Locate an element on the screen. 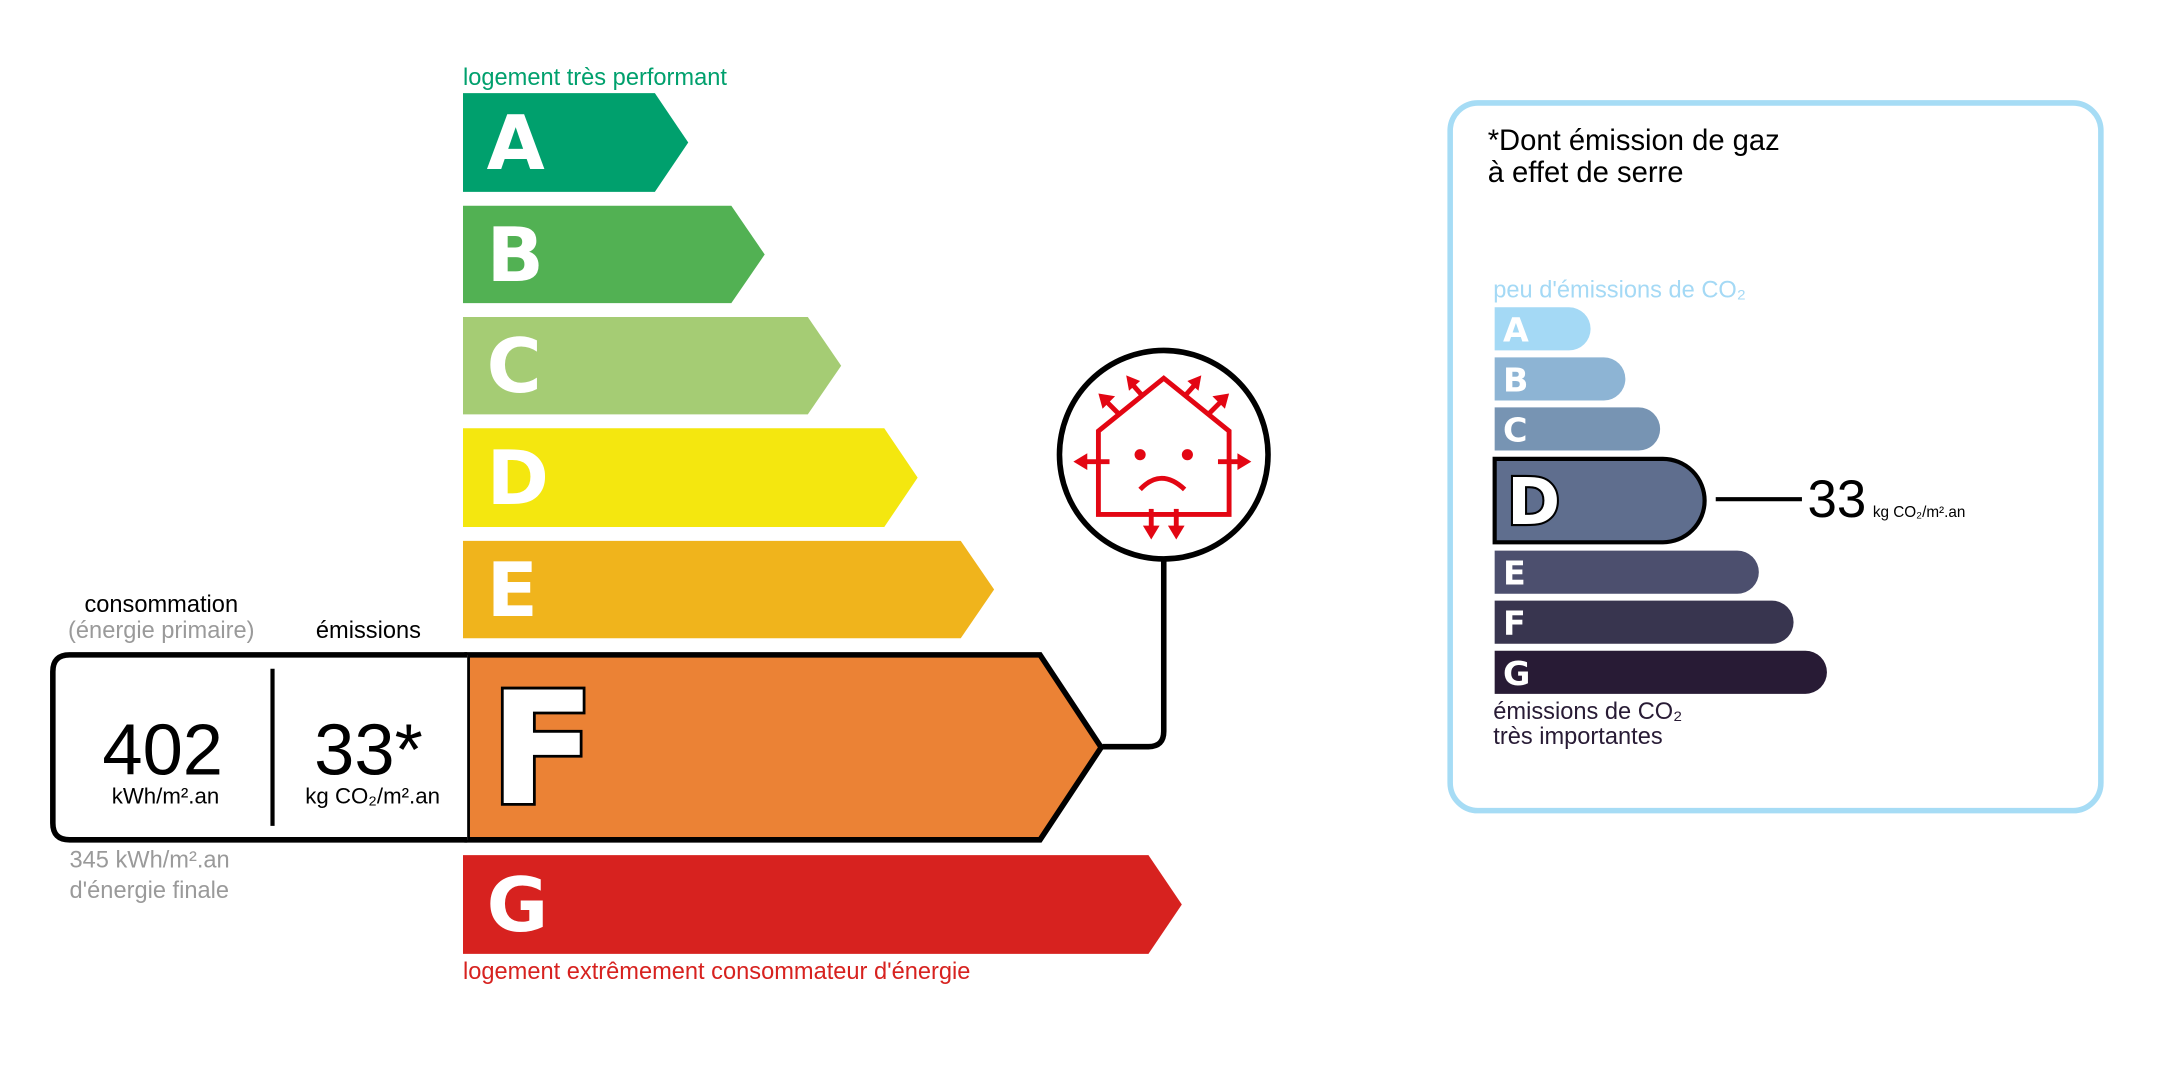 Image resolution: width=2169 pixels, height=1079 pixels. ges-class-c: C is located at coordinates (1577, 429).